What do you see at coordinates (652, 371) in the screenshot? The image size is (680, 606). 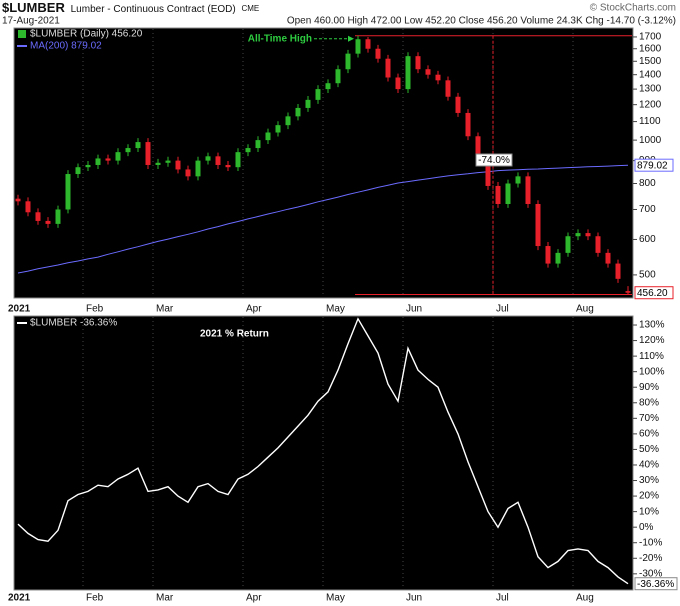 I see `y-tick-label: 100%` at bounding box center [652, 371].